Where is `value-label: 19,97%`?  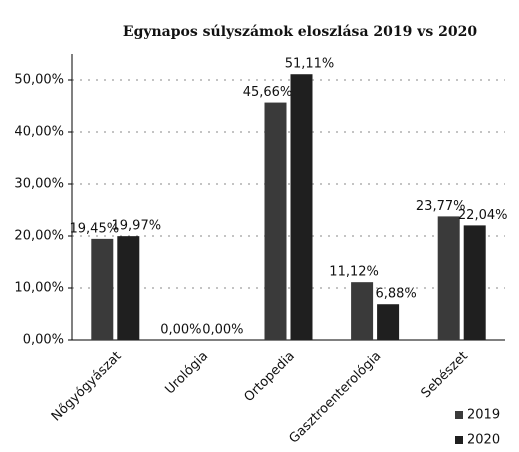 value-label: 19,97% is located at coordinates (137, 226).